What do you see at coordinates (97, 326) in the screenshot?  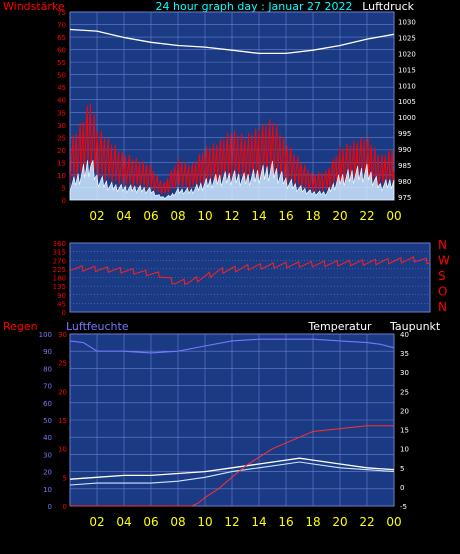 I see `left-axis-label-humidity: Luftfeuchte` at bounding box center [97, 326].